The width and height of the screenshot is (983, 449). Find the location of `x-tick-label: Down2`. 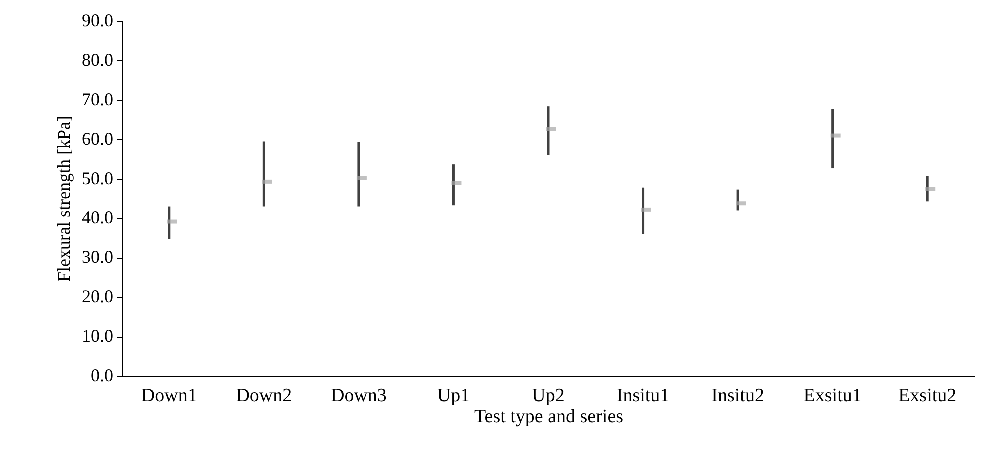

x-tick-label: Down2 is located at coordinates (264, 396).